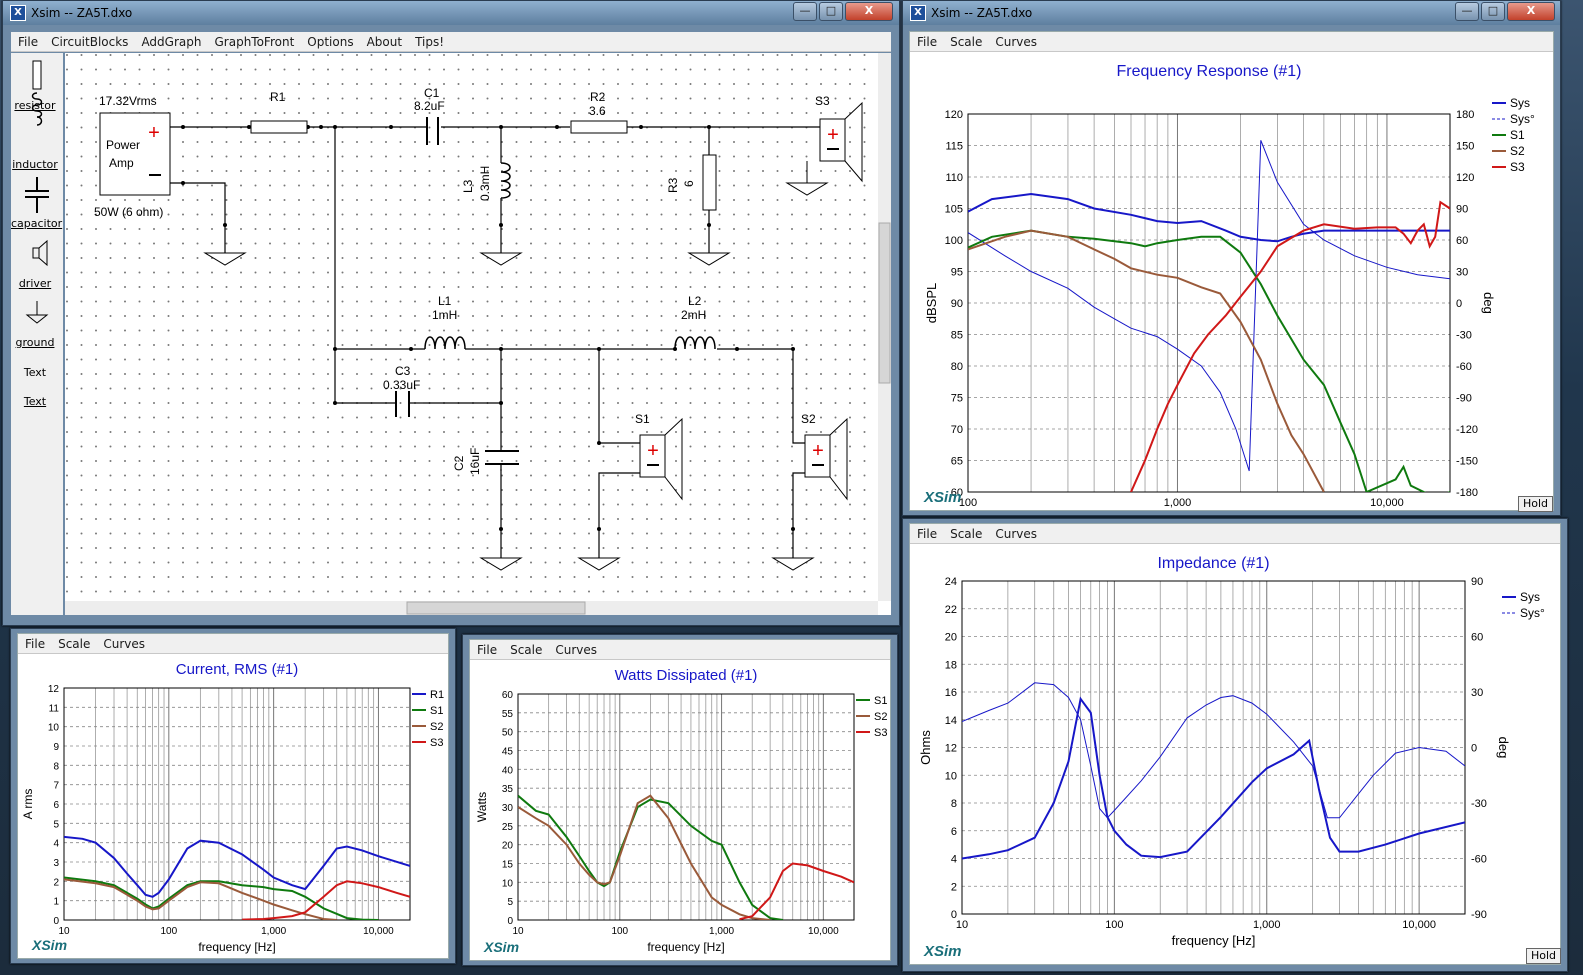 The height and width of the screenshot is (975, 1583). What do you see at coordinates (1213, 563) in the screenshot?
I see `chart-title: Impedance (#1)` at bounding box center [1213, 563].